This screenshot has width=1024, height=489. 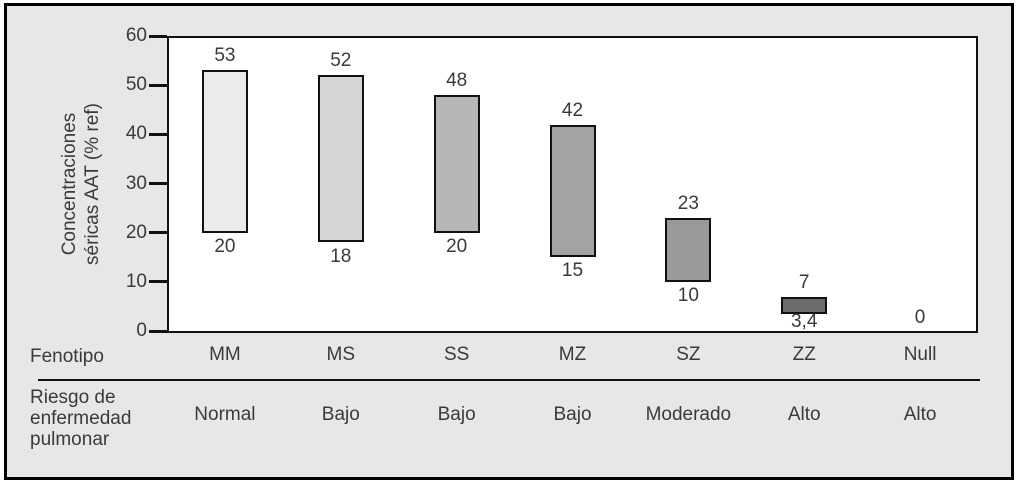 I want to click on phenotype-row-header-label: Fenotipo, so click(x=67, y=356).